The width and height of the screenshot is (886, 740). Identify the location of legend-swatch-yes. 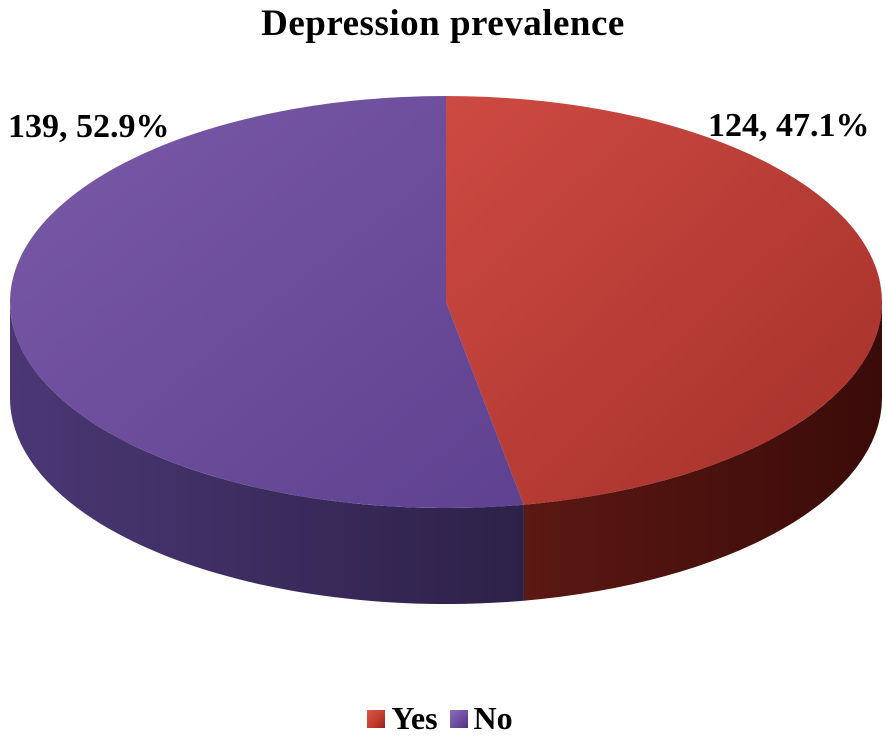
(376, 718).